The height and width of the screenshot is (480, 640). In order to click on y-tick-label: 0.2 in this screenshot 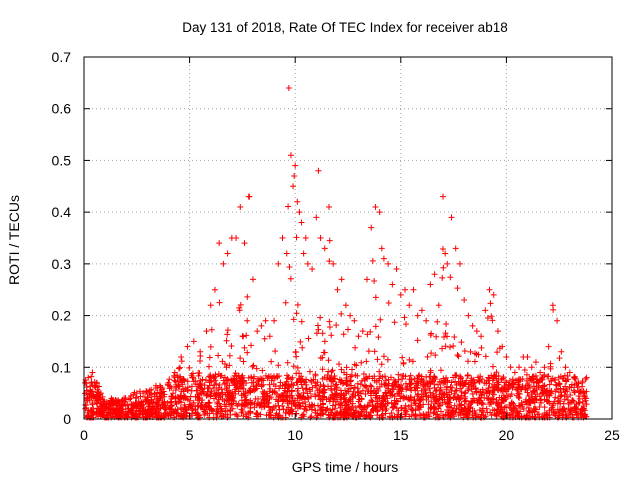, I will do `click(62, 316)`.